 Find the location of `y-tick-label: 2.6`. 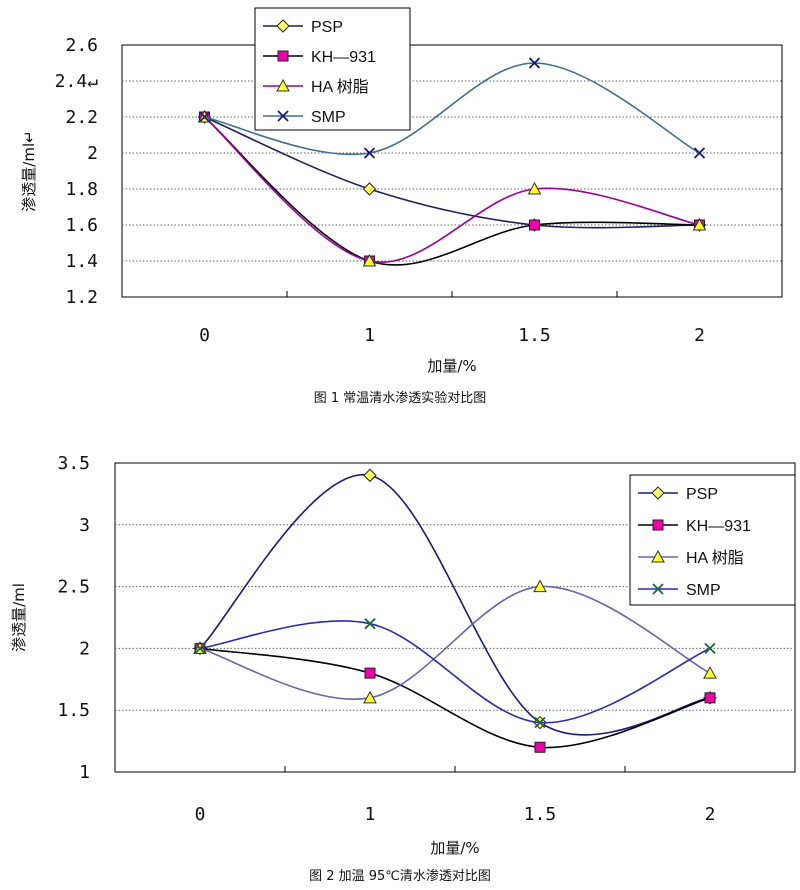

y-tick-label: 2.6 is located at coordinates (81, 45).